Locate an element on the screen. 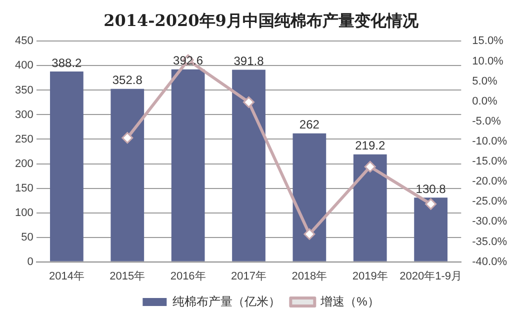  y-tick-label: 400 is located at coordinates (24, 66).